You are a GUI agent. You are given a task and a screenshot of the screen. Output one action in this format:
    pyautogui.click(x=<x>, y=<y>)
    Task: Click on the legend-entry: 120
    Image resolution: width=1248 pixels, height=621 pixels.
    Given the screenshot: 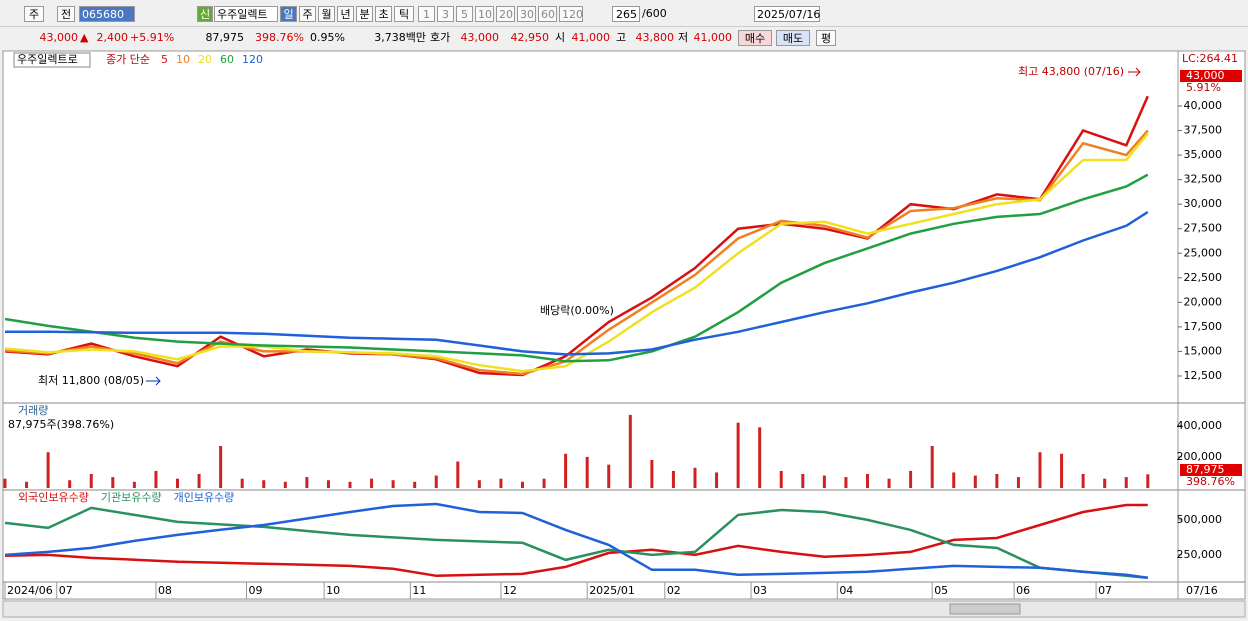 What is the action you would take?
    pyautogui.click(x=252, y=59)
    